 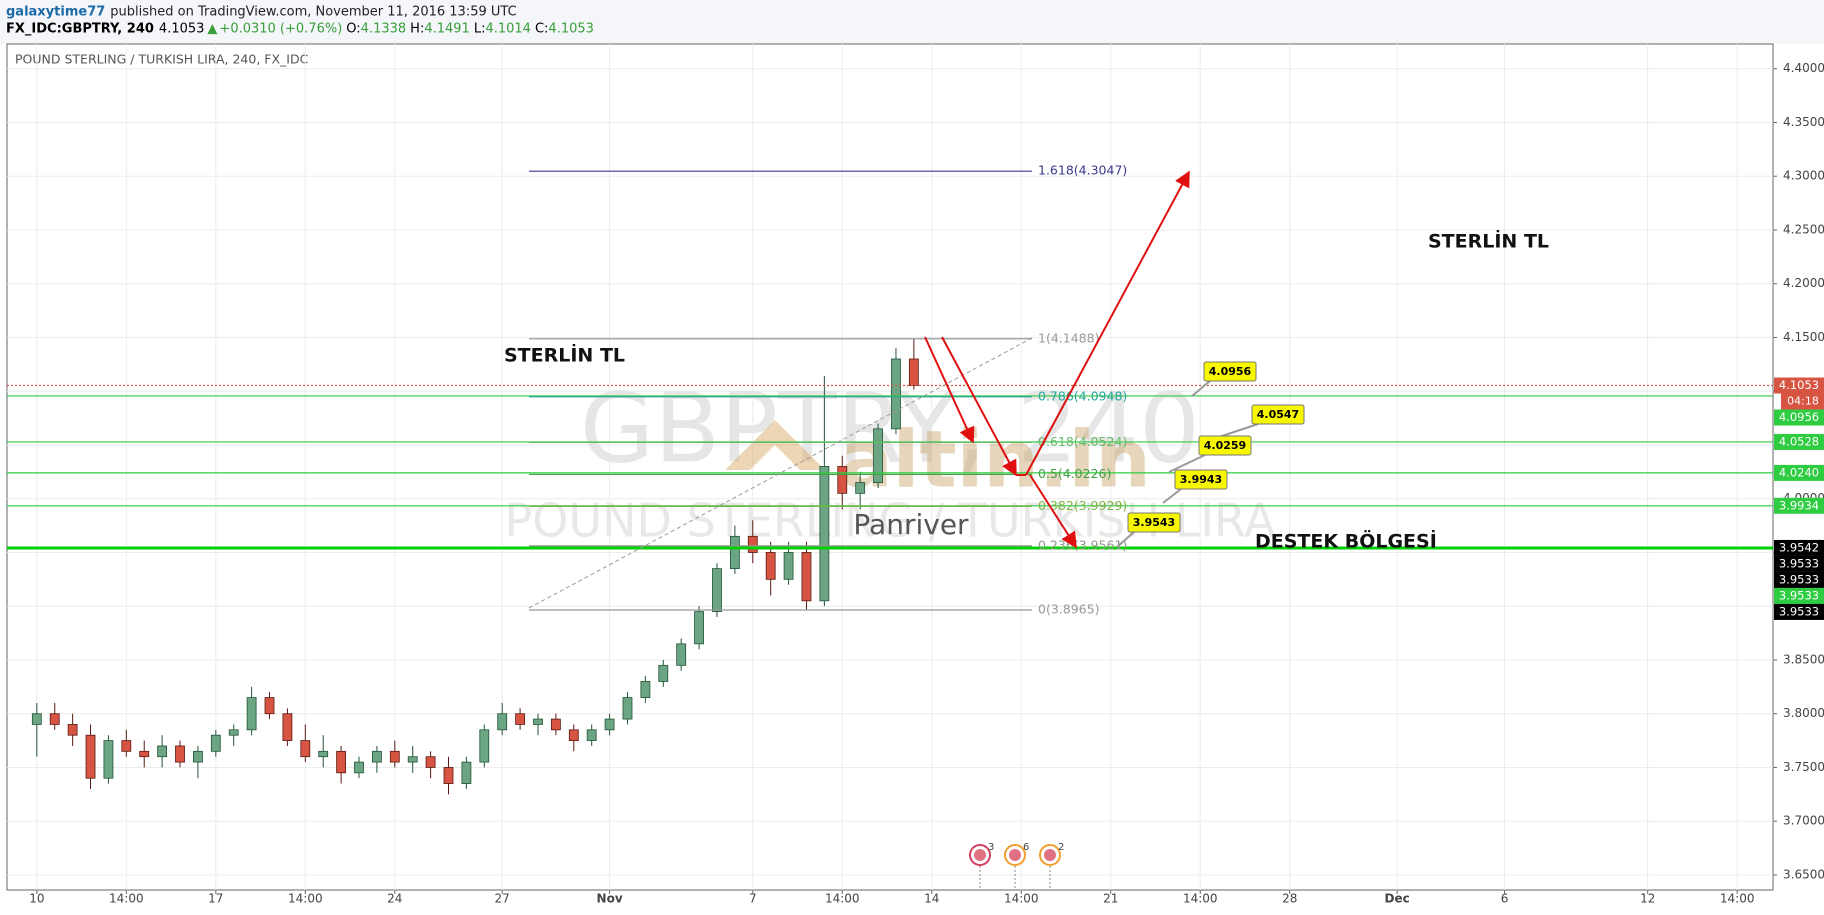 I want to click on fib-label: 0.786(4.0948), so click(x=1082, y=395).